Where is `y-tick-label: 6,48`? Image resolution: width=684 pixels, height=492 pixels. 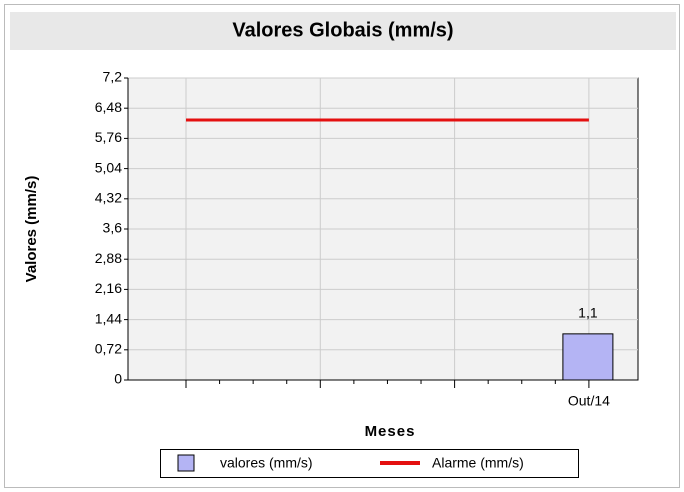
y-tick-label: 6,48 is located at coordinates (108, 107).